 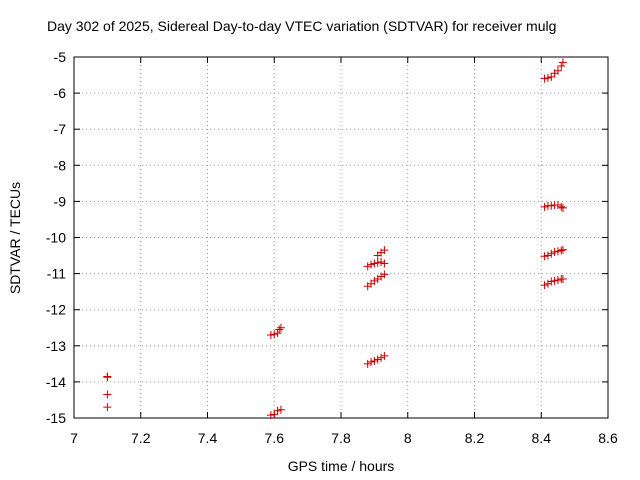 I want to click on x-tick-label: 8.2, so click(x=475, y=438).